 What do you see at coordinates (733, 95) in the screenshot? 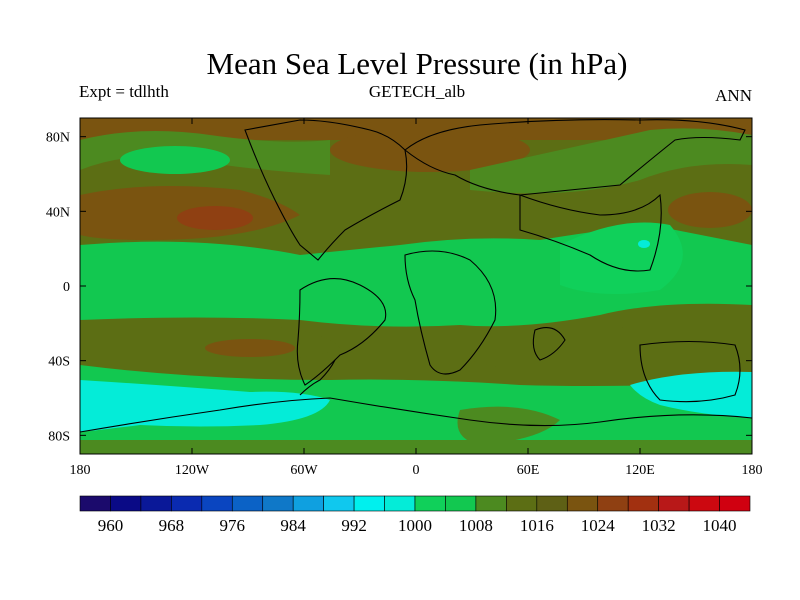
I see `season-label: ANN` at bounding box center [733, 95].